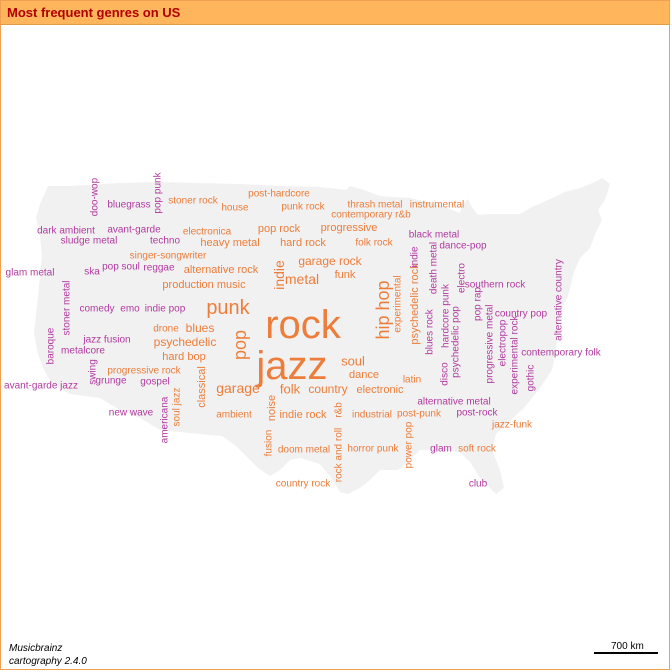  I want to click on genre-label: ambient, so click(234, 415).